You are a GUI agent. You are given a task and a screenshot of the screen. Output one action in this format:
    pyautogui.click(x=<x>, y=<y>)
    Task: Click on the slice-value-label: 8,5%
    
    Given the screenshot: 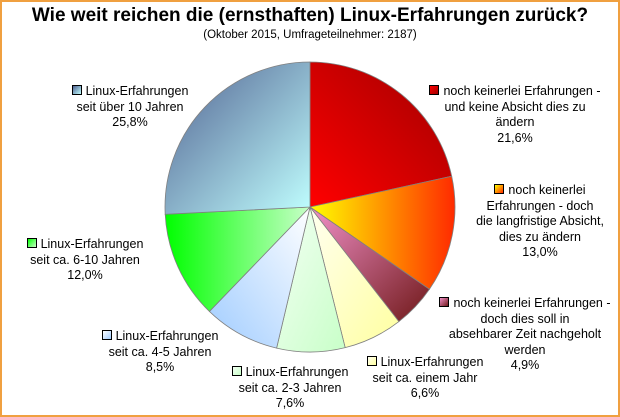 What is the action you would take?
    pyautogui.click(x=160, y=367)
    